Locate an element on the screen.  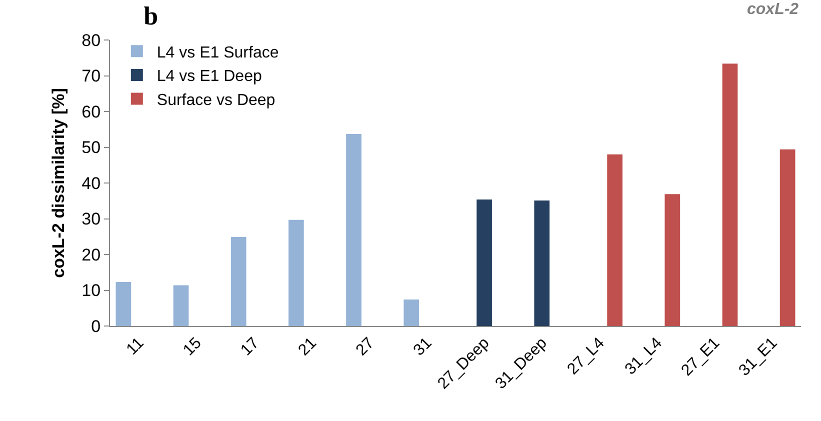
y-tick-label: 10 is located at coordinates (91, 290).